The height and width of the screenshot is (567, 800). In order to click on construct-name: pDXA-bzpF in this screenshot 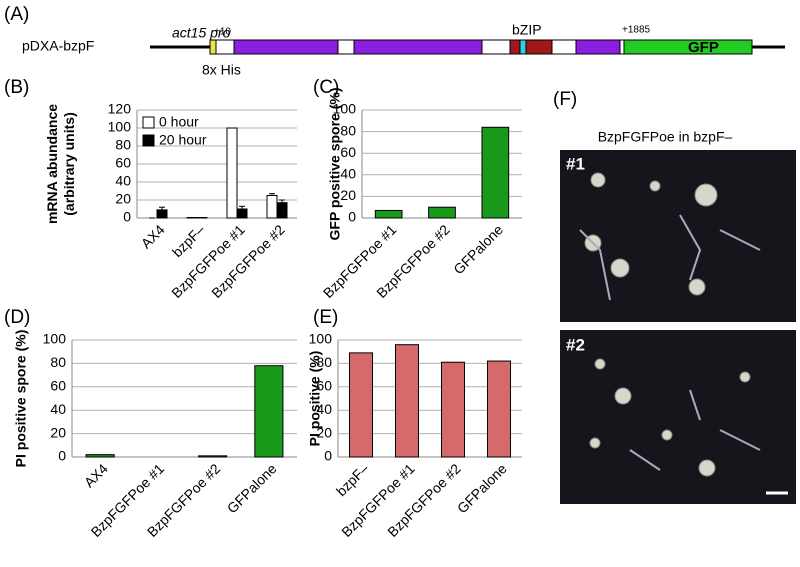, I will do `click(58, 46)`.